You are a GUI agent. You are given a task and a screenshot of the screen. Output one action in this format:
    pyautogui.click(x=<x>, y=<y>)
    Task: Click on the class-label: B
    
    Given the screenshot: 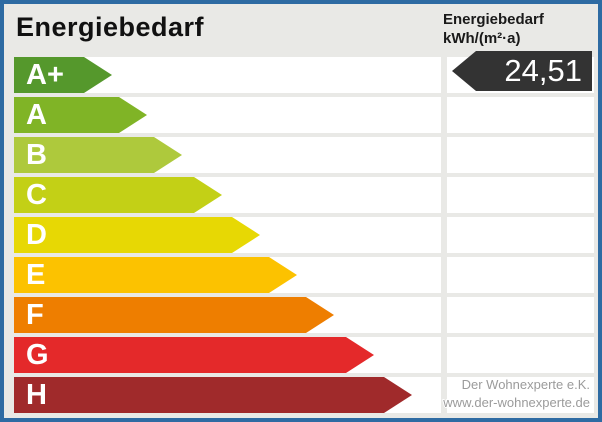 What is the action you would take?
    pyautogui.click(x=36, y=155)
    